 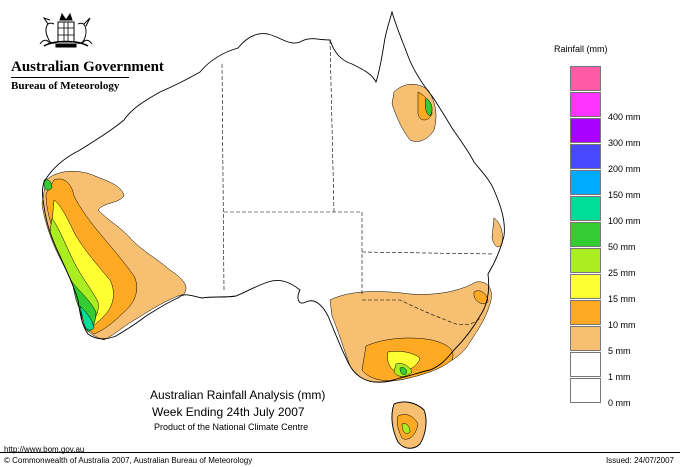 What do you see at coordinates (615, 185) in the screenshot?
I see `legend-item: 150 mm` at bounding box center [615, 185].